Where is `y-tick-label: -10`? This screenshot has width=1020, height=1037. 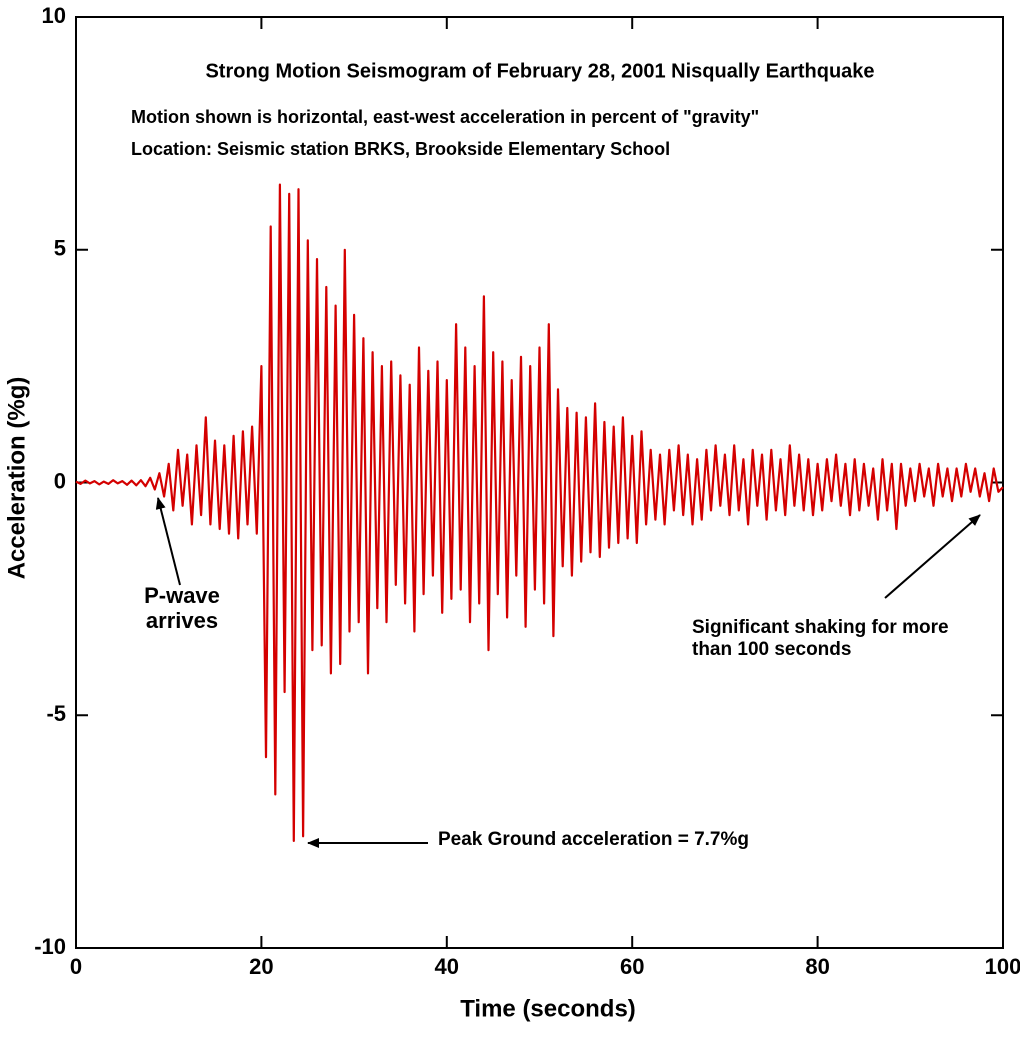 y-tick-label: -10 is located at coordinates (50, 946).